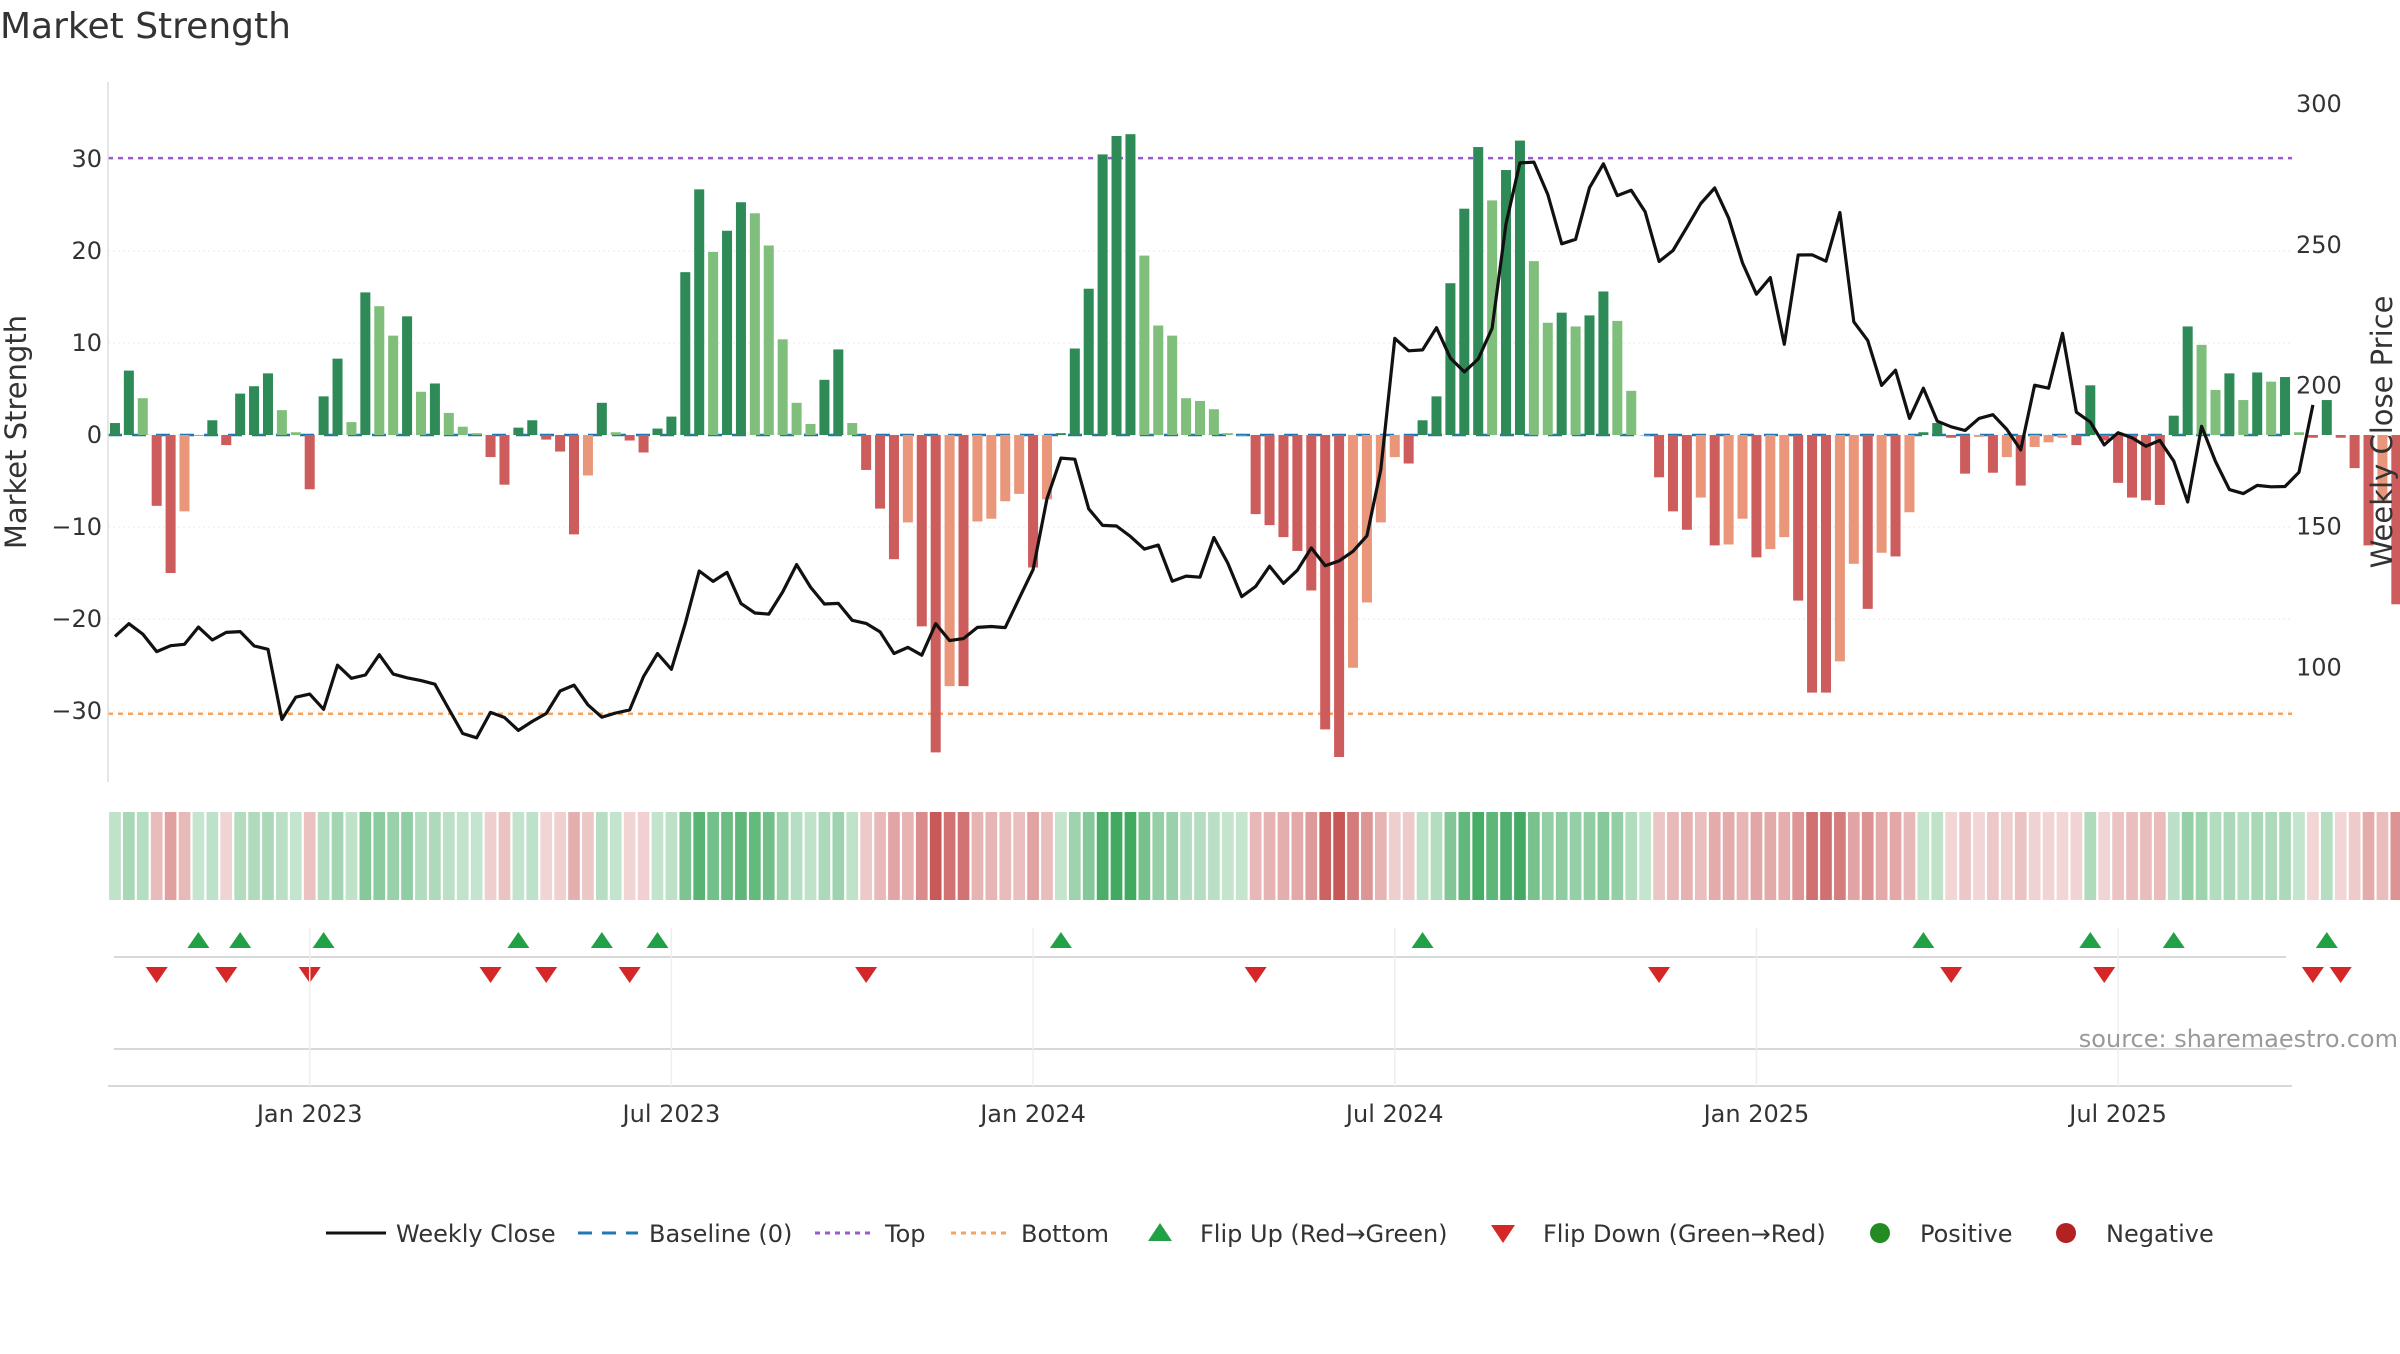 The height and width of the screenshot is (1354, 2400). Describe the element at coordinates (1298, 1234) in the screenshot. I see `legend-item: Flip Up (Red→Green)` at that location.